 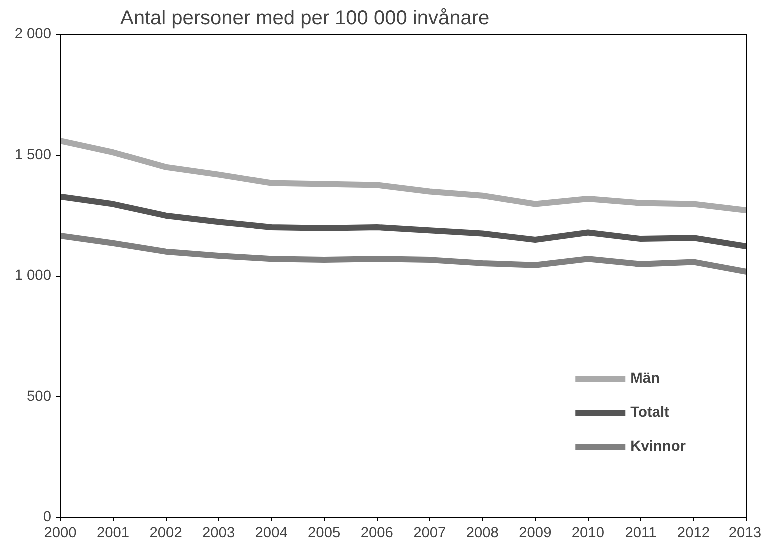 What do you see at coordinates (33, 155) in the screenshot?
I see `y-tick-label: 1 500` at bounding box center [33, 155].